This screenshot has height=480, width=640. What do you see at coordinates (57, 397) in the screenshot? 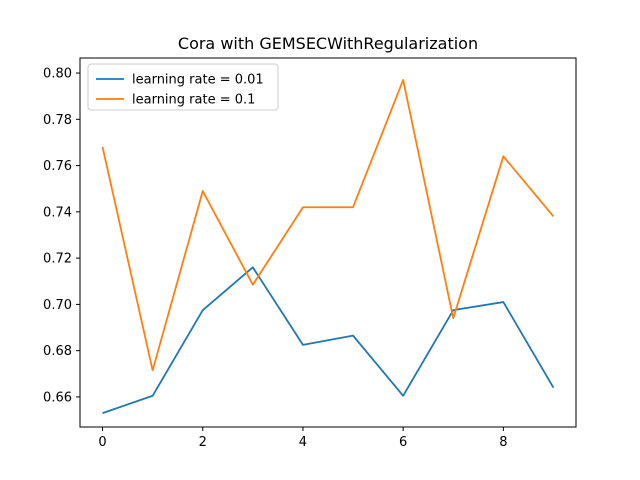
I see `y-tick-label: 0.66` at bounding box center [57, 397].